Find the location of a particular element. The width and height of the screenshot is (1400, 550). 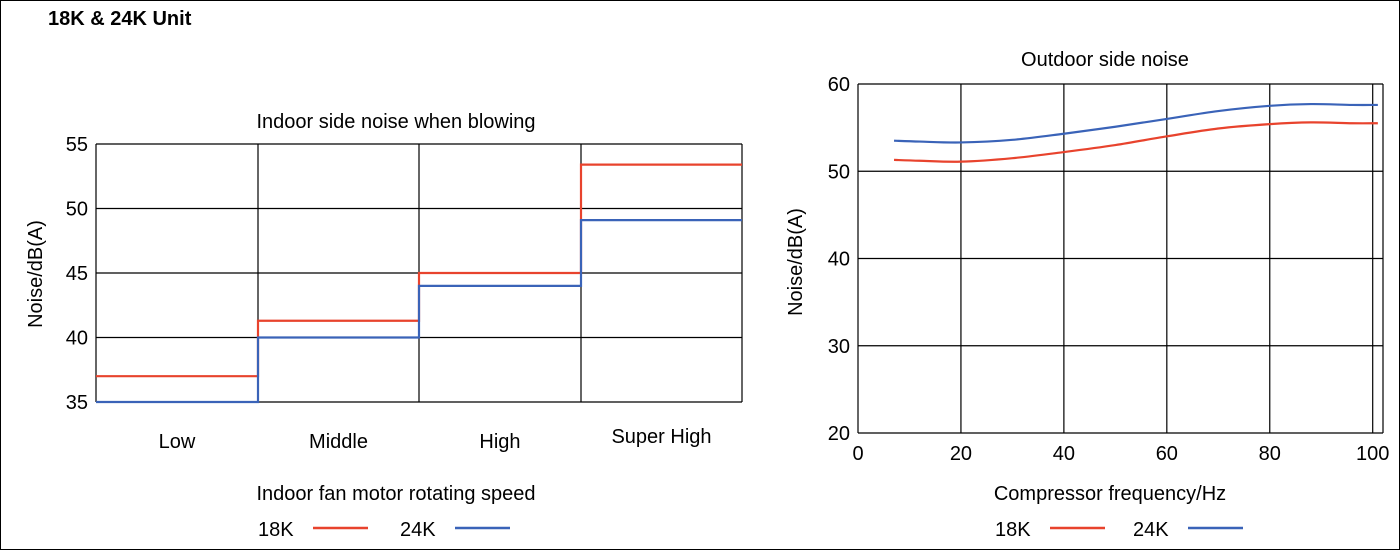

indoor-ytick-label: 55 is located at coordinates (77, 145).